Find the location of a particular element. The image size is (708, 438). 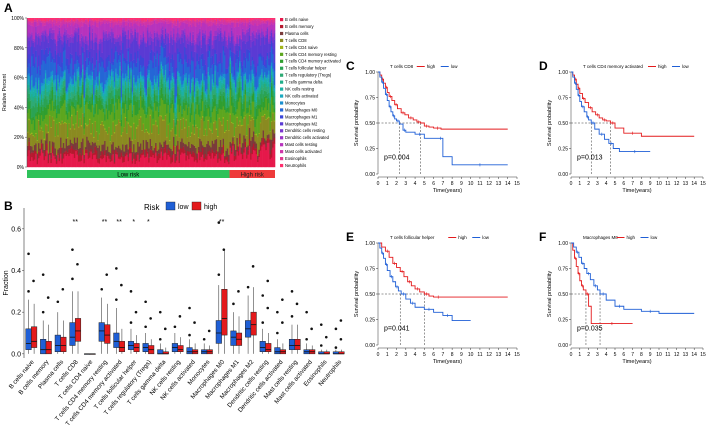

box-low-t-cells-gamma-delta is located at coordinates (160, 349).